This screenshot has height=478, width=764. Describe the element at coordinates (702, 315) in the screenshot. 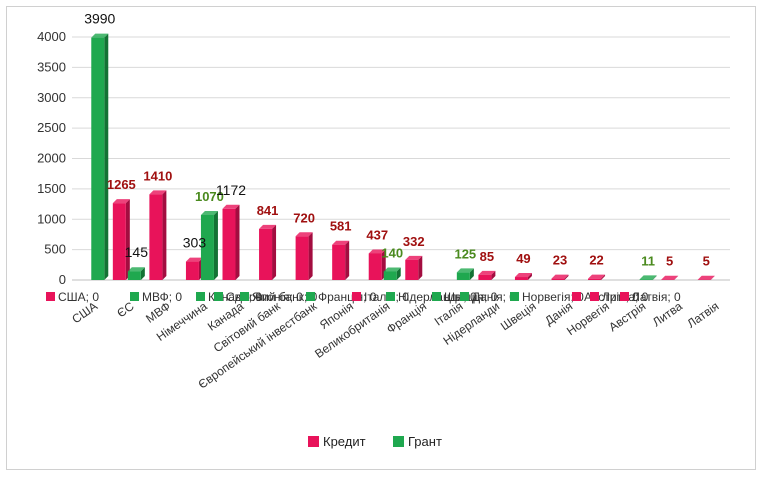

I see `x-tick-label: Латвія` at that location.